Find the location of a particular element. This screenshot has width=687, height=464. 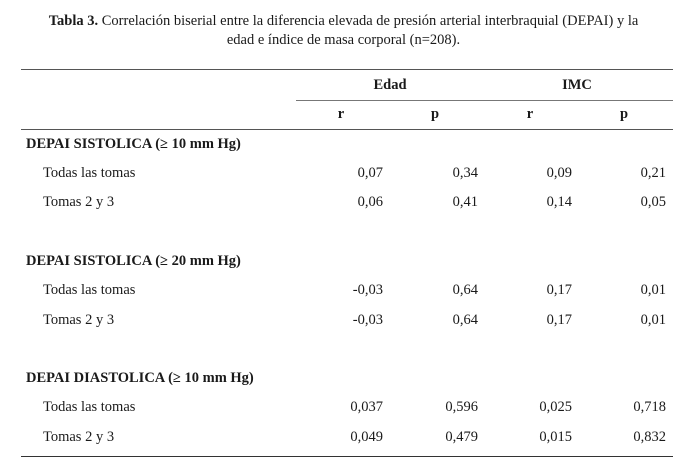

top-rule is located at coordinates (347, 69).